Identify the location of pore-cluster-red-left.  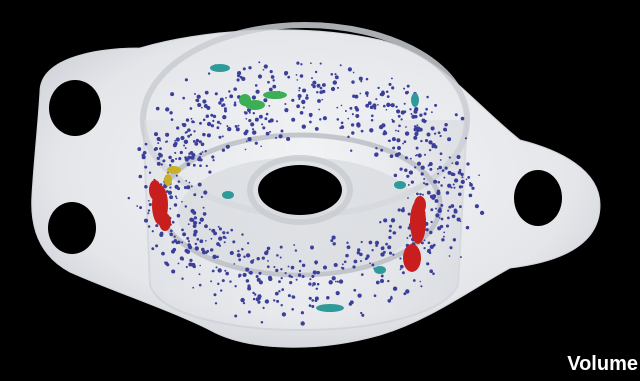
(160, 205).